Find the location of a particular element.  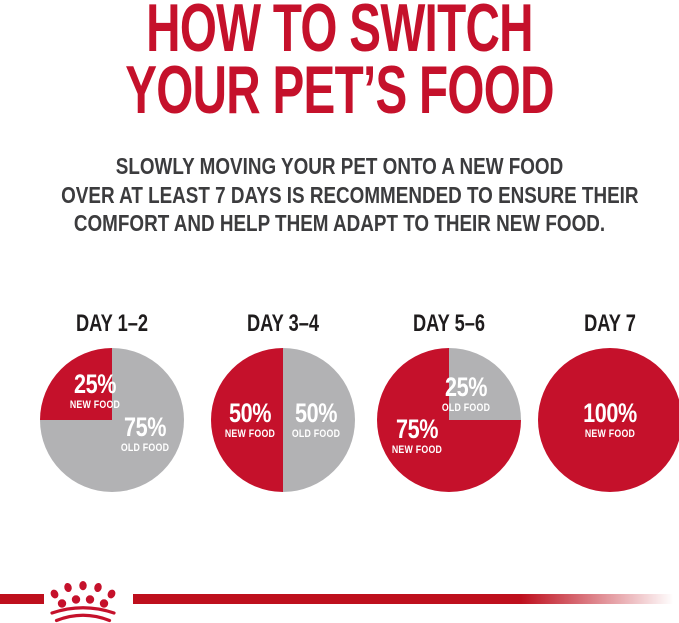

page-title-line-1: HOW TO SWITCH is located at coordinates (339, 33).